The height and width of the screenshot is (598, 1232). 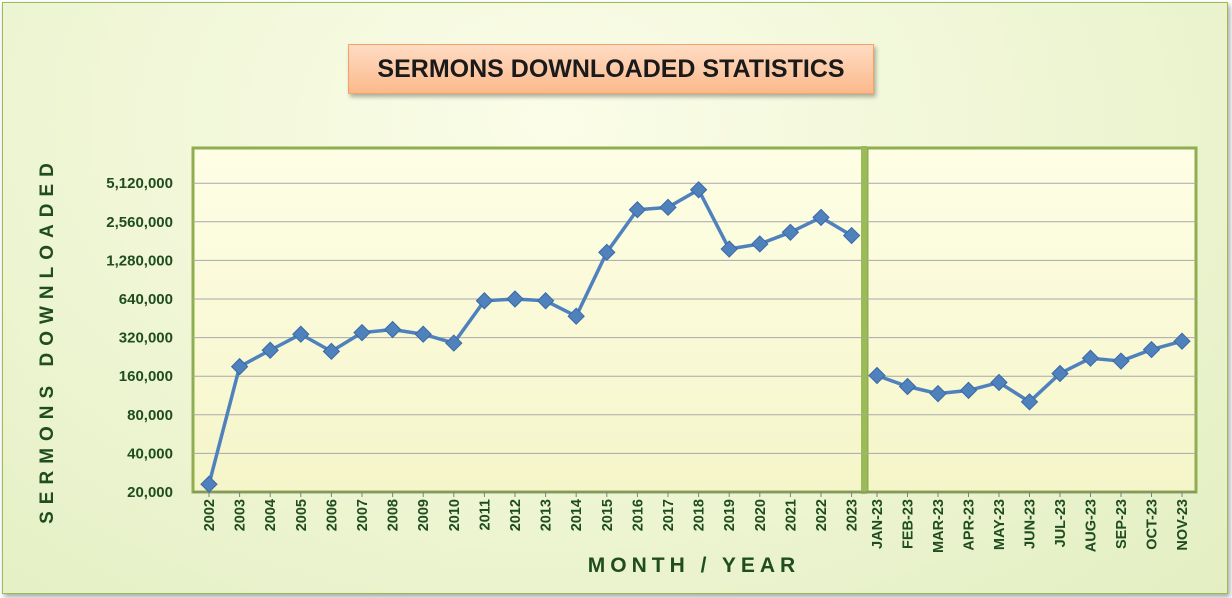 What do you see at coordinates (146, 376) in the screenshot?
I see `y-tick-label: 160,000` at bounding box center [146, 376].